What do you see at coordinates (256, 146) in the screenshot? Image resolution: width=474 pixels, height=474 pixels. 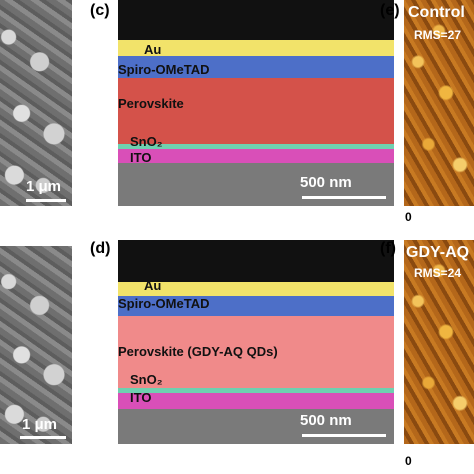 I see `sno2-layer-c` at bounding box center [256, 146].